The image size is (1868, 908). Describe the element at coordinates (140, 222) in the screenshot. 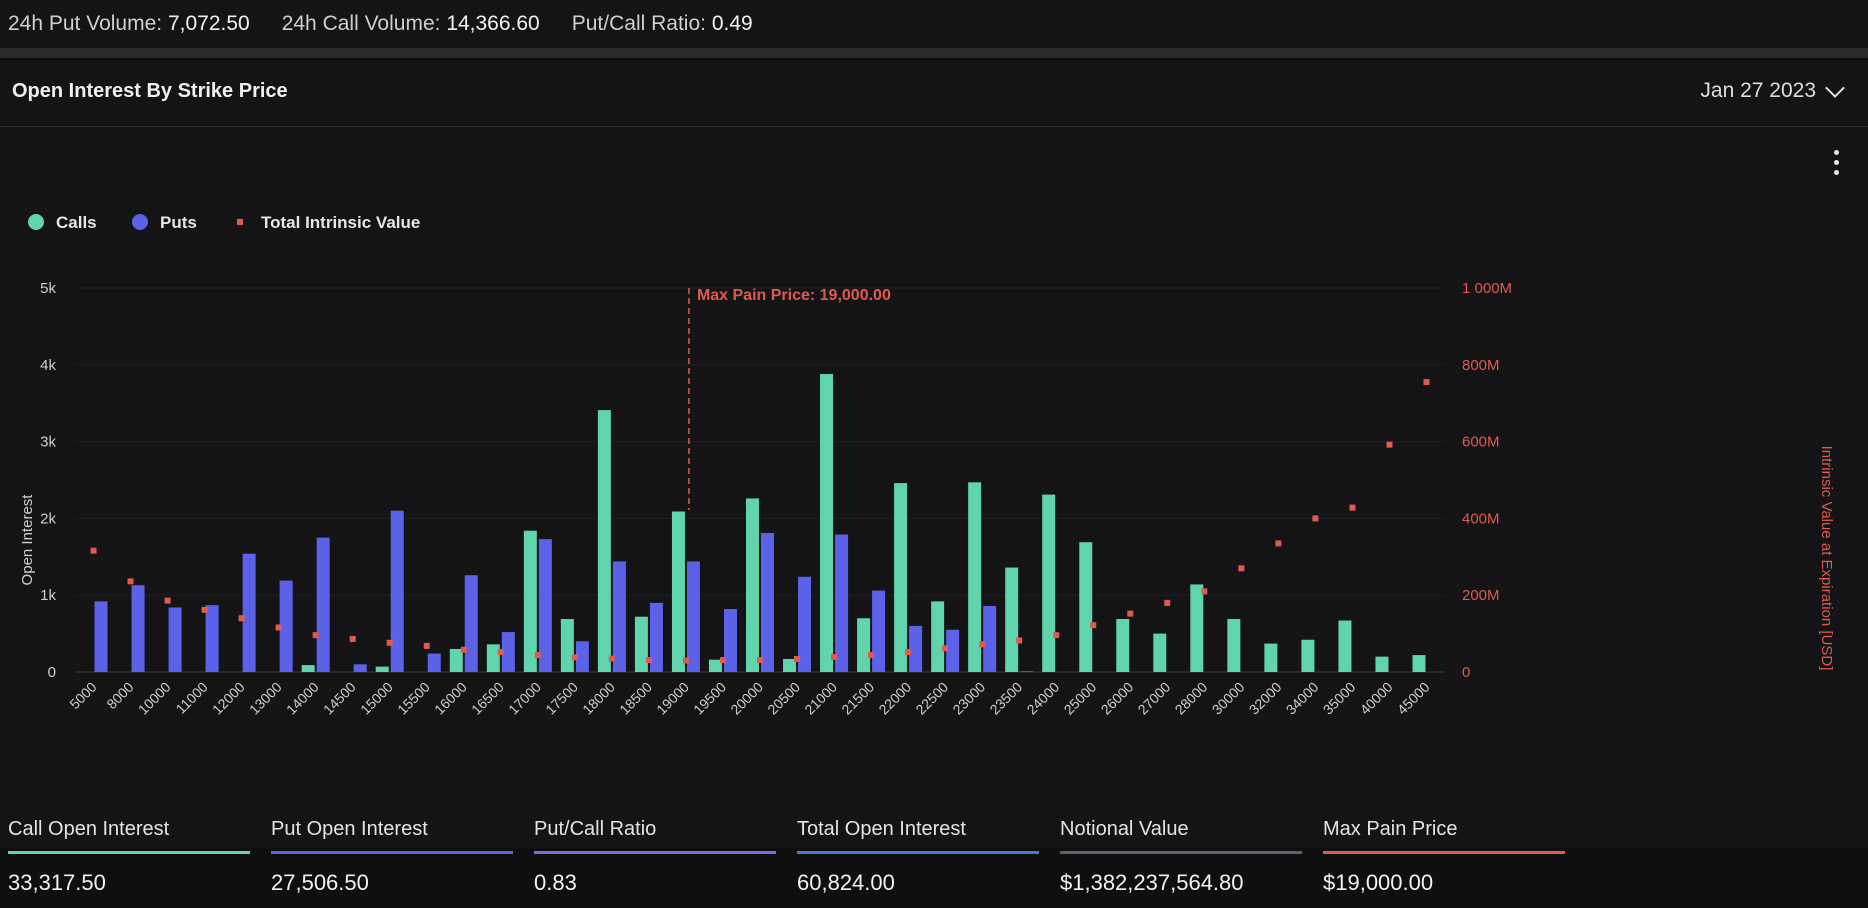

I see `legend-puts-marker` at that location.